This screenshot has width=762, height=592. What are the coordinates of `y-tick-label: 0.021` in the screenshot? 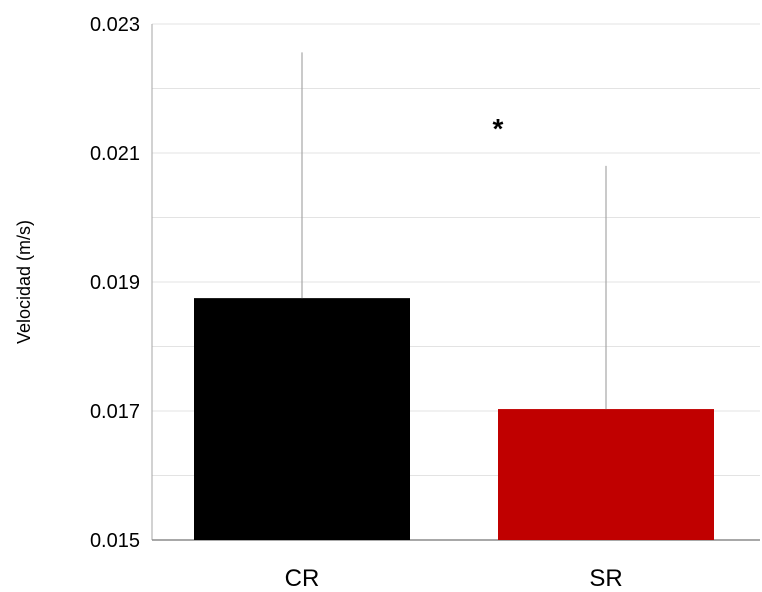 It's located at (115, 154).